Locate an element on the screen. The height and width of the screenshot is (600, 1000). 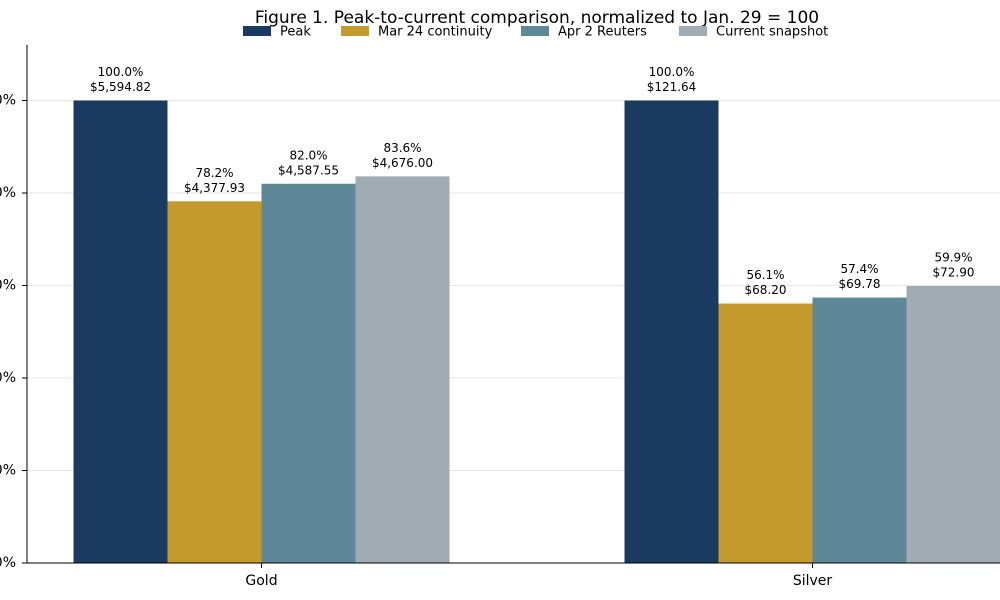
value-label: 82.0% is located at coordinates (308, 155).